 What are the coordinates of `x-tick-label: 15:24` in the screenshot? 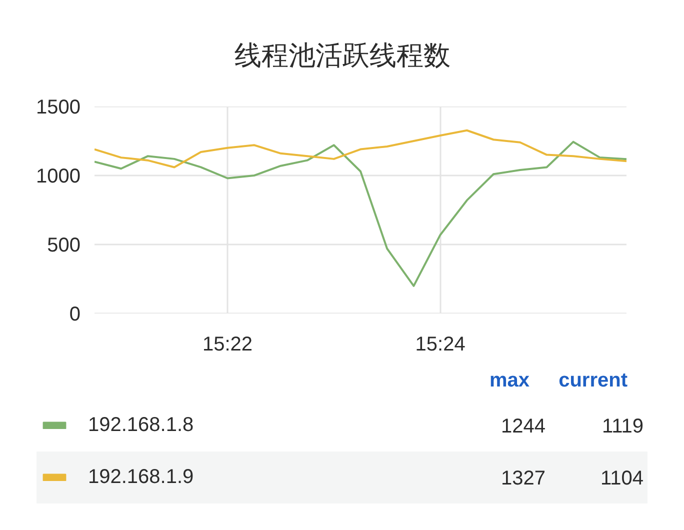 It's located at (440, 345).